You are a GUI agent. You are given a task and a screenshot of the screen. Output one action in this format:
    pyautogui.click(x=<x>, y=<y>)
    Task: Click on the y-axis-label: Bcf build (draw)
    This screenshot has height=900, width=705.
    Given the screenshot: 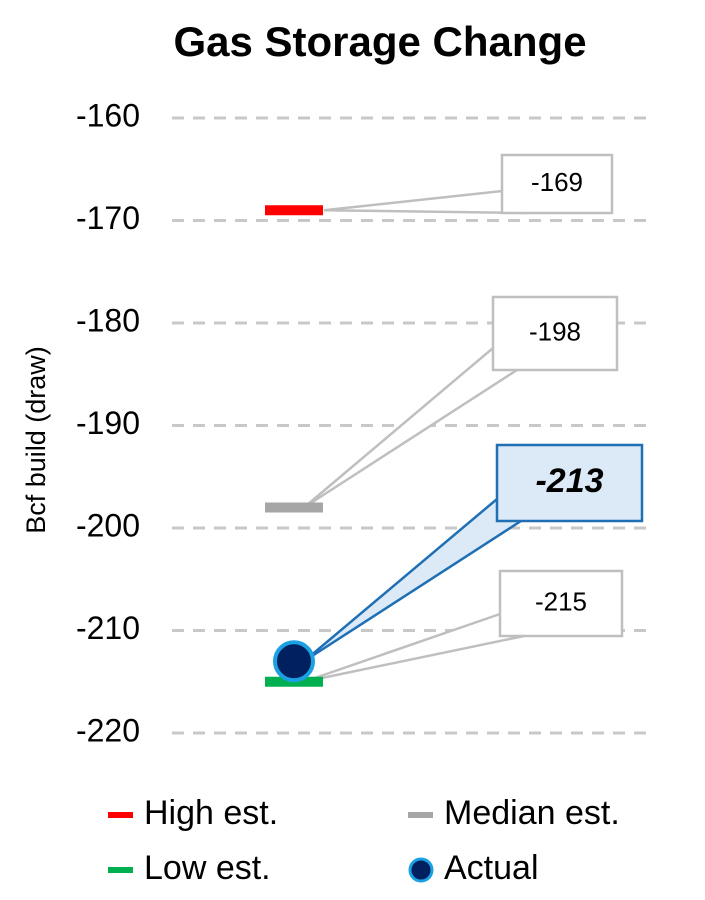 What is the action you would take?
    pyautogui.click(x=36, y=440)
    